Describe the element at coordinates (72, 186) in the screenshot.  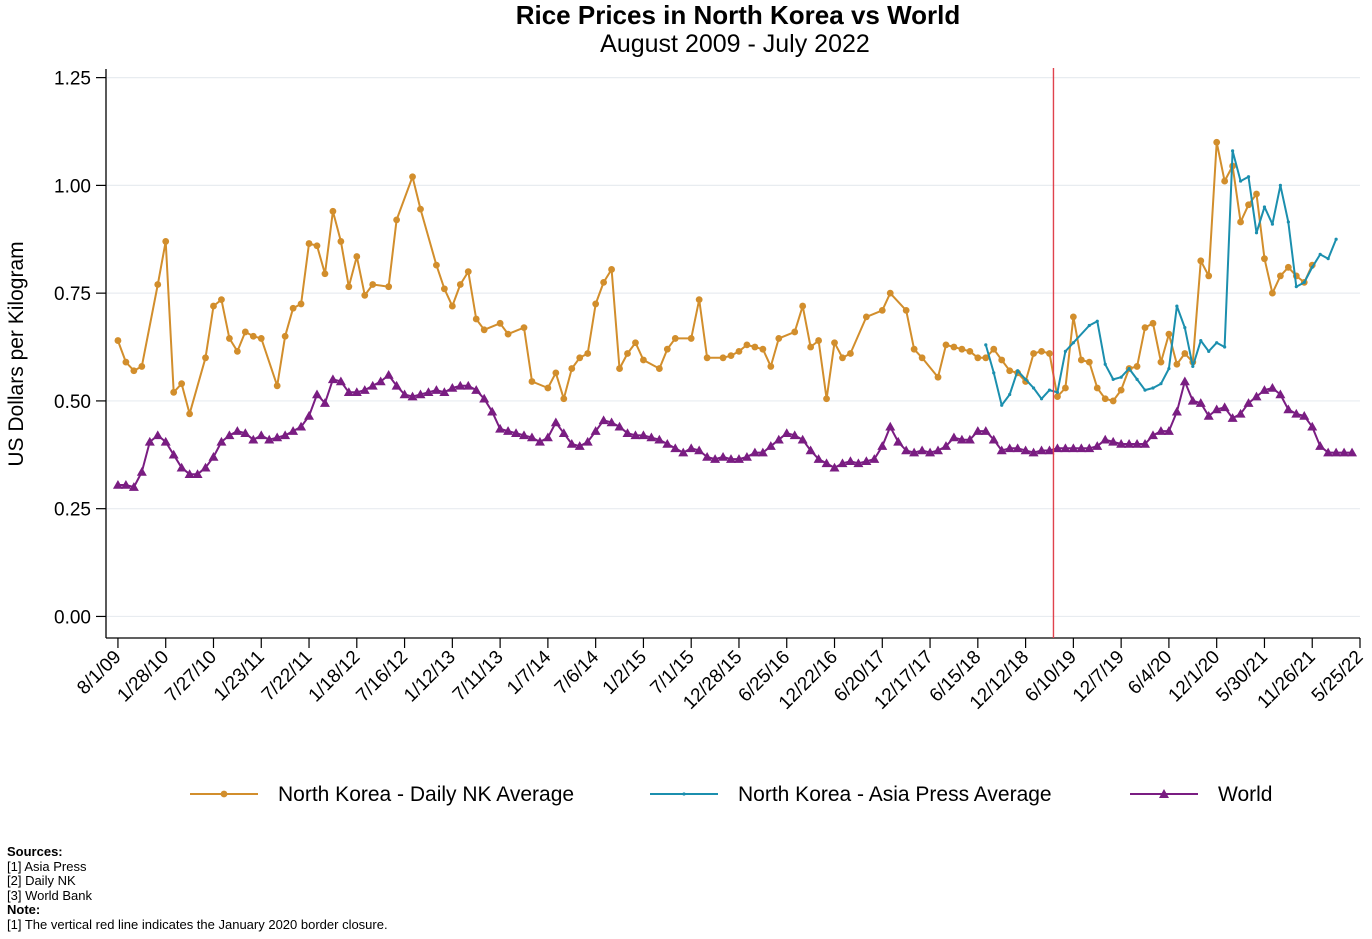
I see `y-tick-label: 1.00` at that location.